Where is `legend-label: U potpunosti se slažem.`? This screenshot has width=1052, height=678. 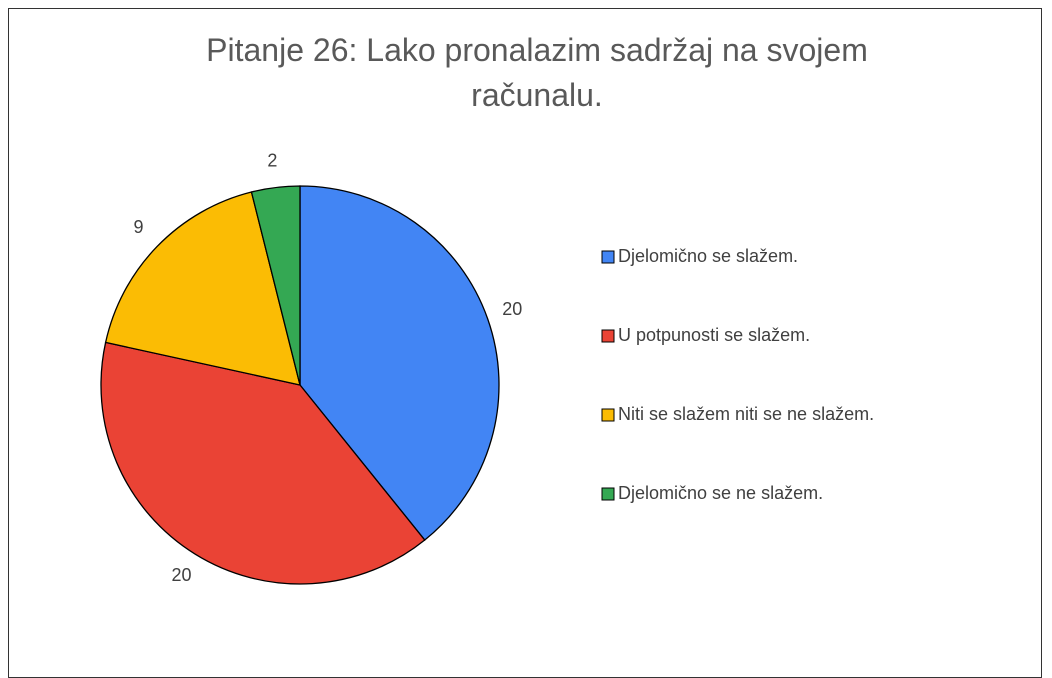
legend-label: U potpunosti se slažem. is located at coordinates (714, 335).